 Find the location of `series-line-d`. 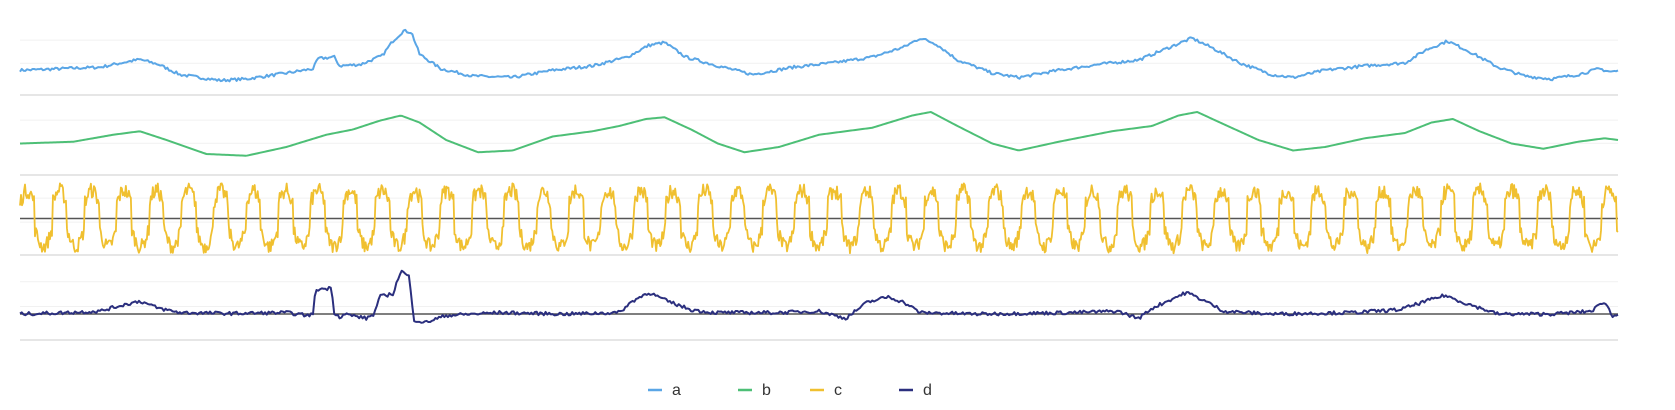

series-line-d is located at coordinates (819, 296).